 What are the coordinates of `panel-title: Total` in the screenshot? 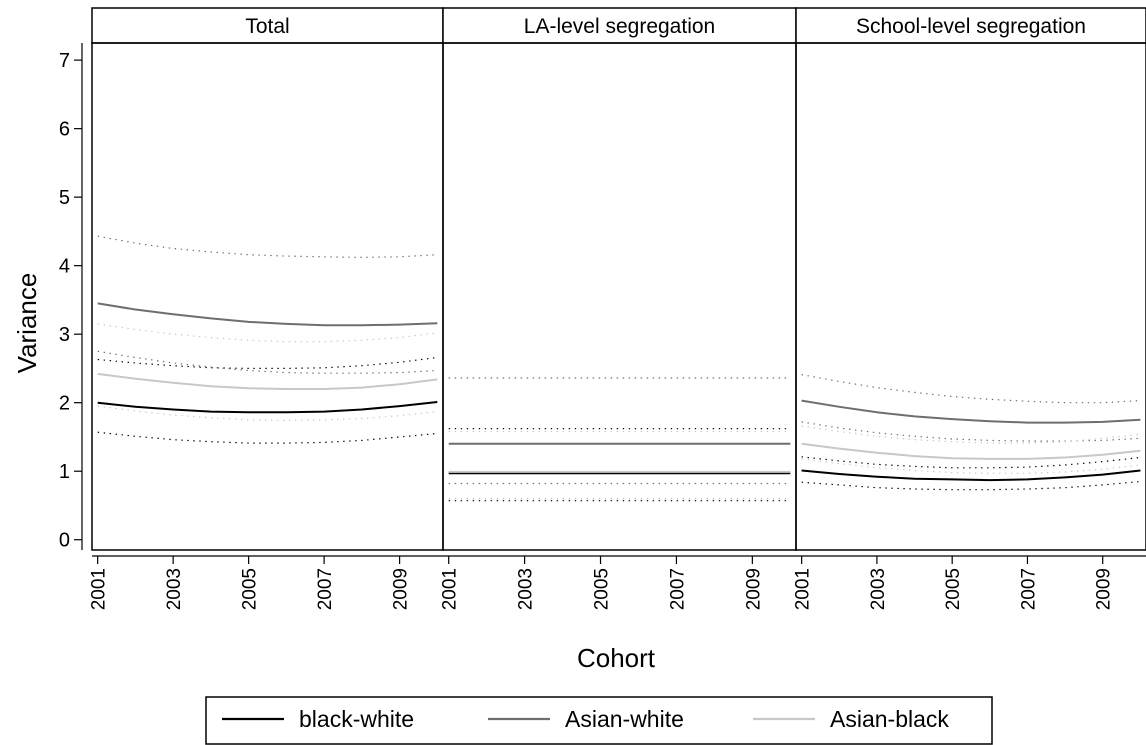 It's located at (267, 26).